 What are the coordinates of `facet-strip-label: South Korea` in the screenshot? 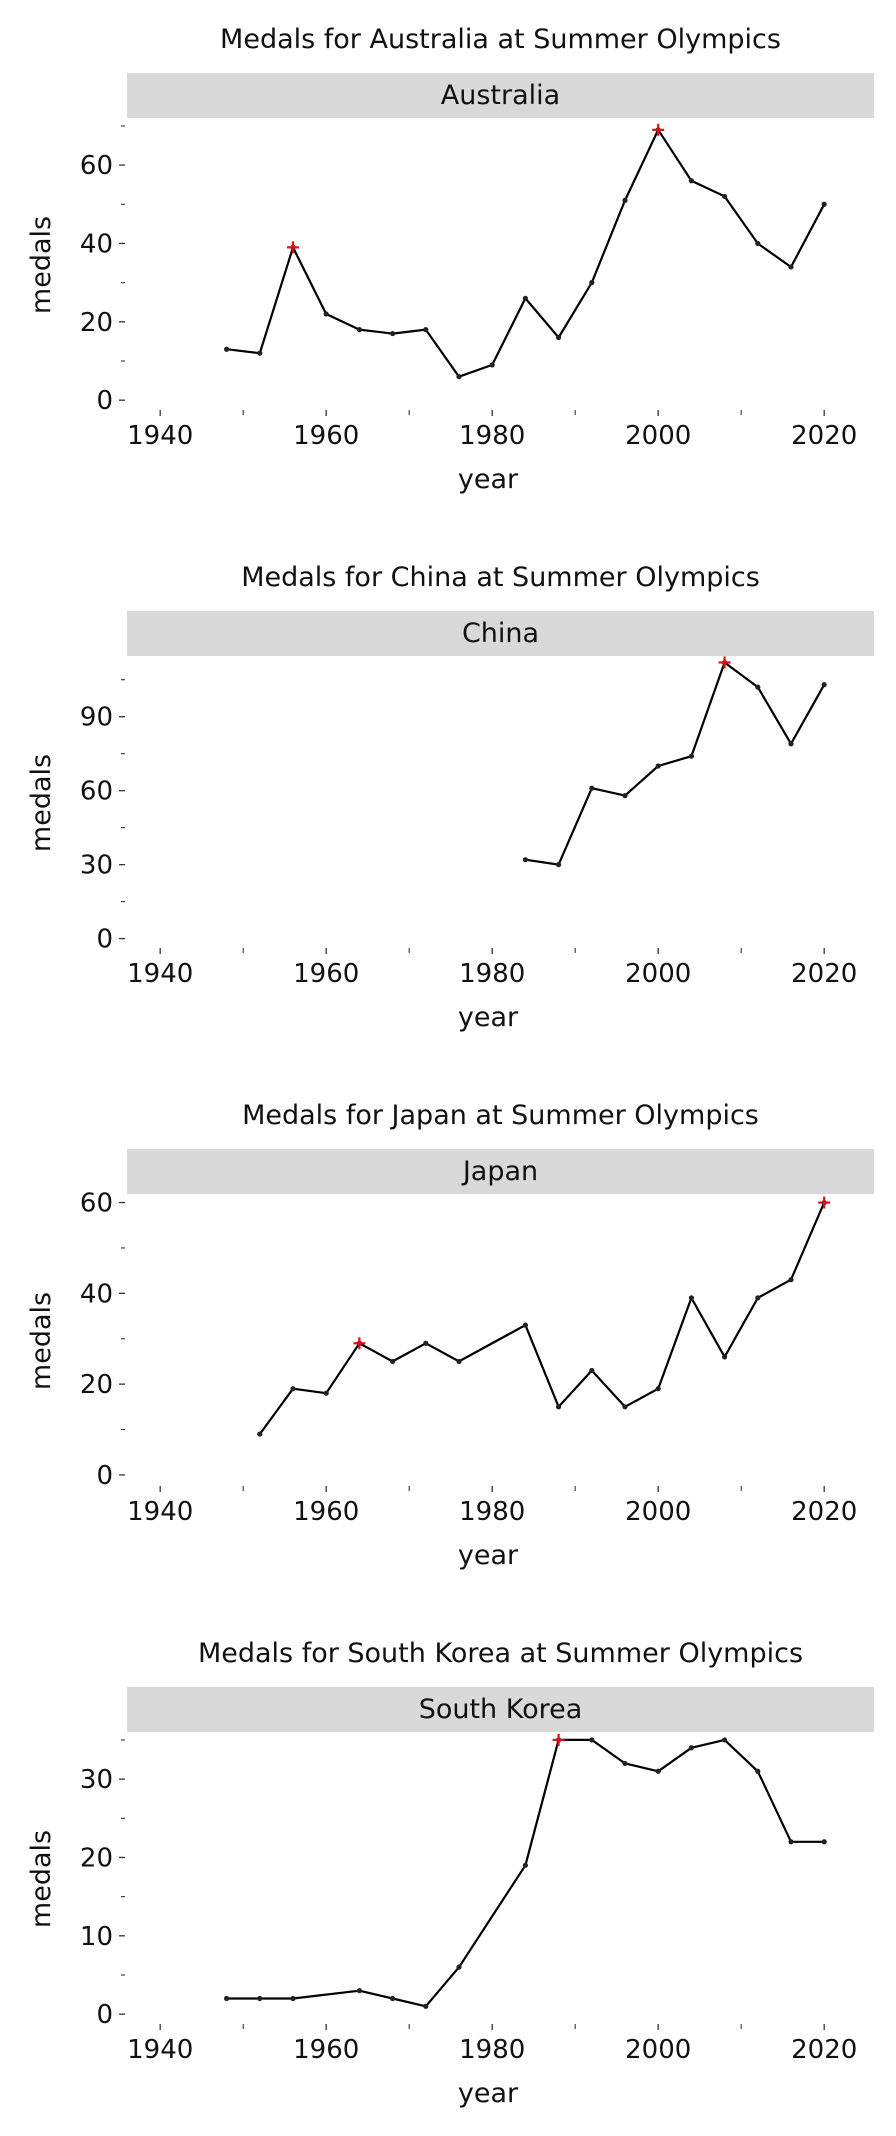 It's located at (501, 1709).